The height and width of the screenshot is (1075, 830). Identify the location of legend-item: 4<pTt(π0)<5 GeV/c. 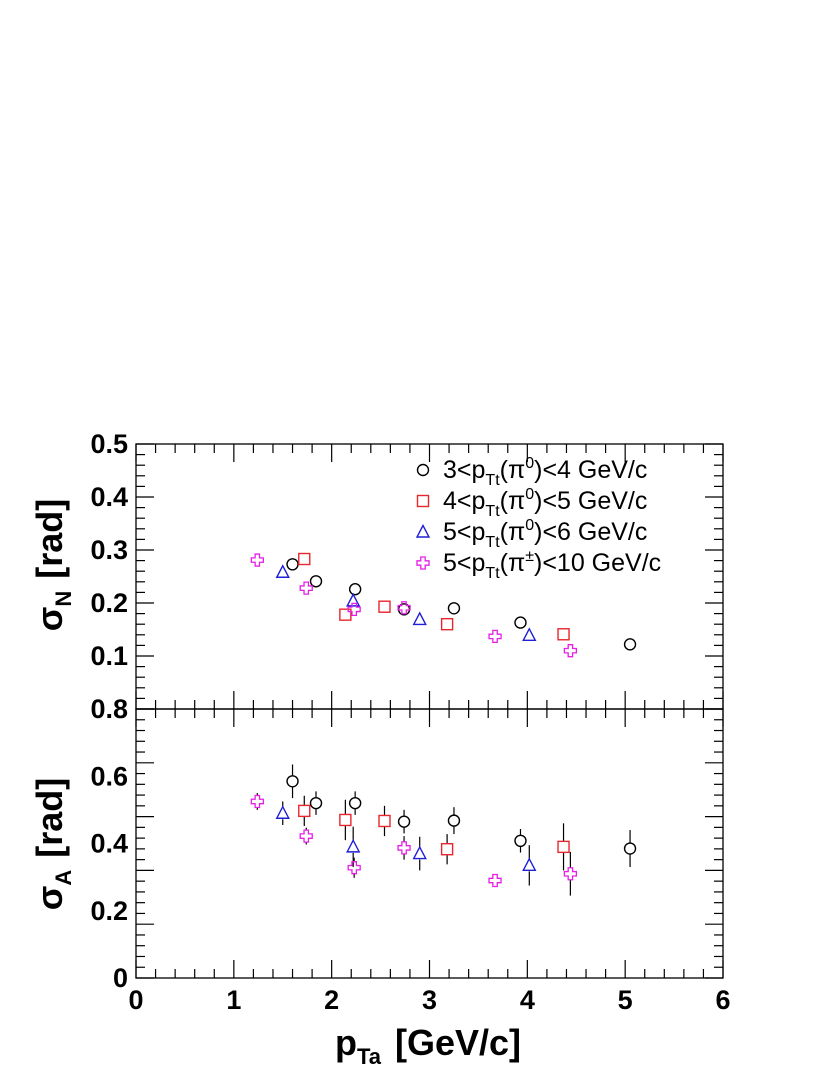
(531, 503).